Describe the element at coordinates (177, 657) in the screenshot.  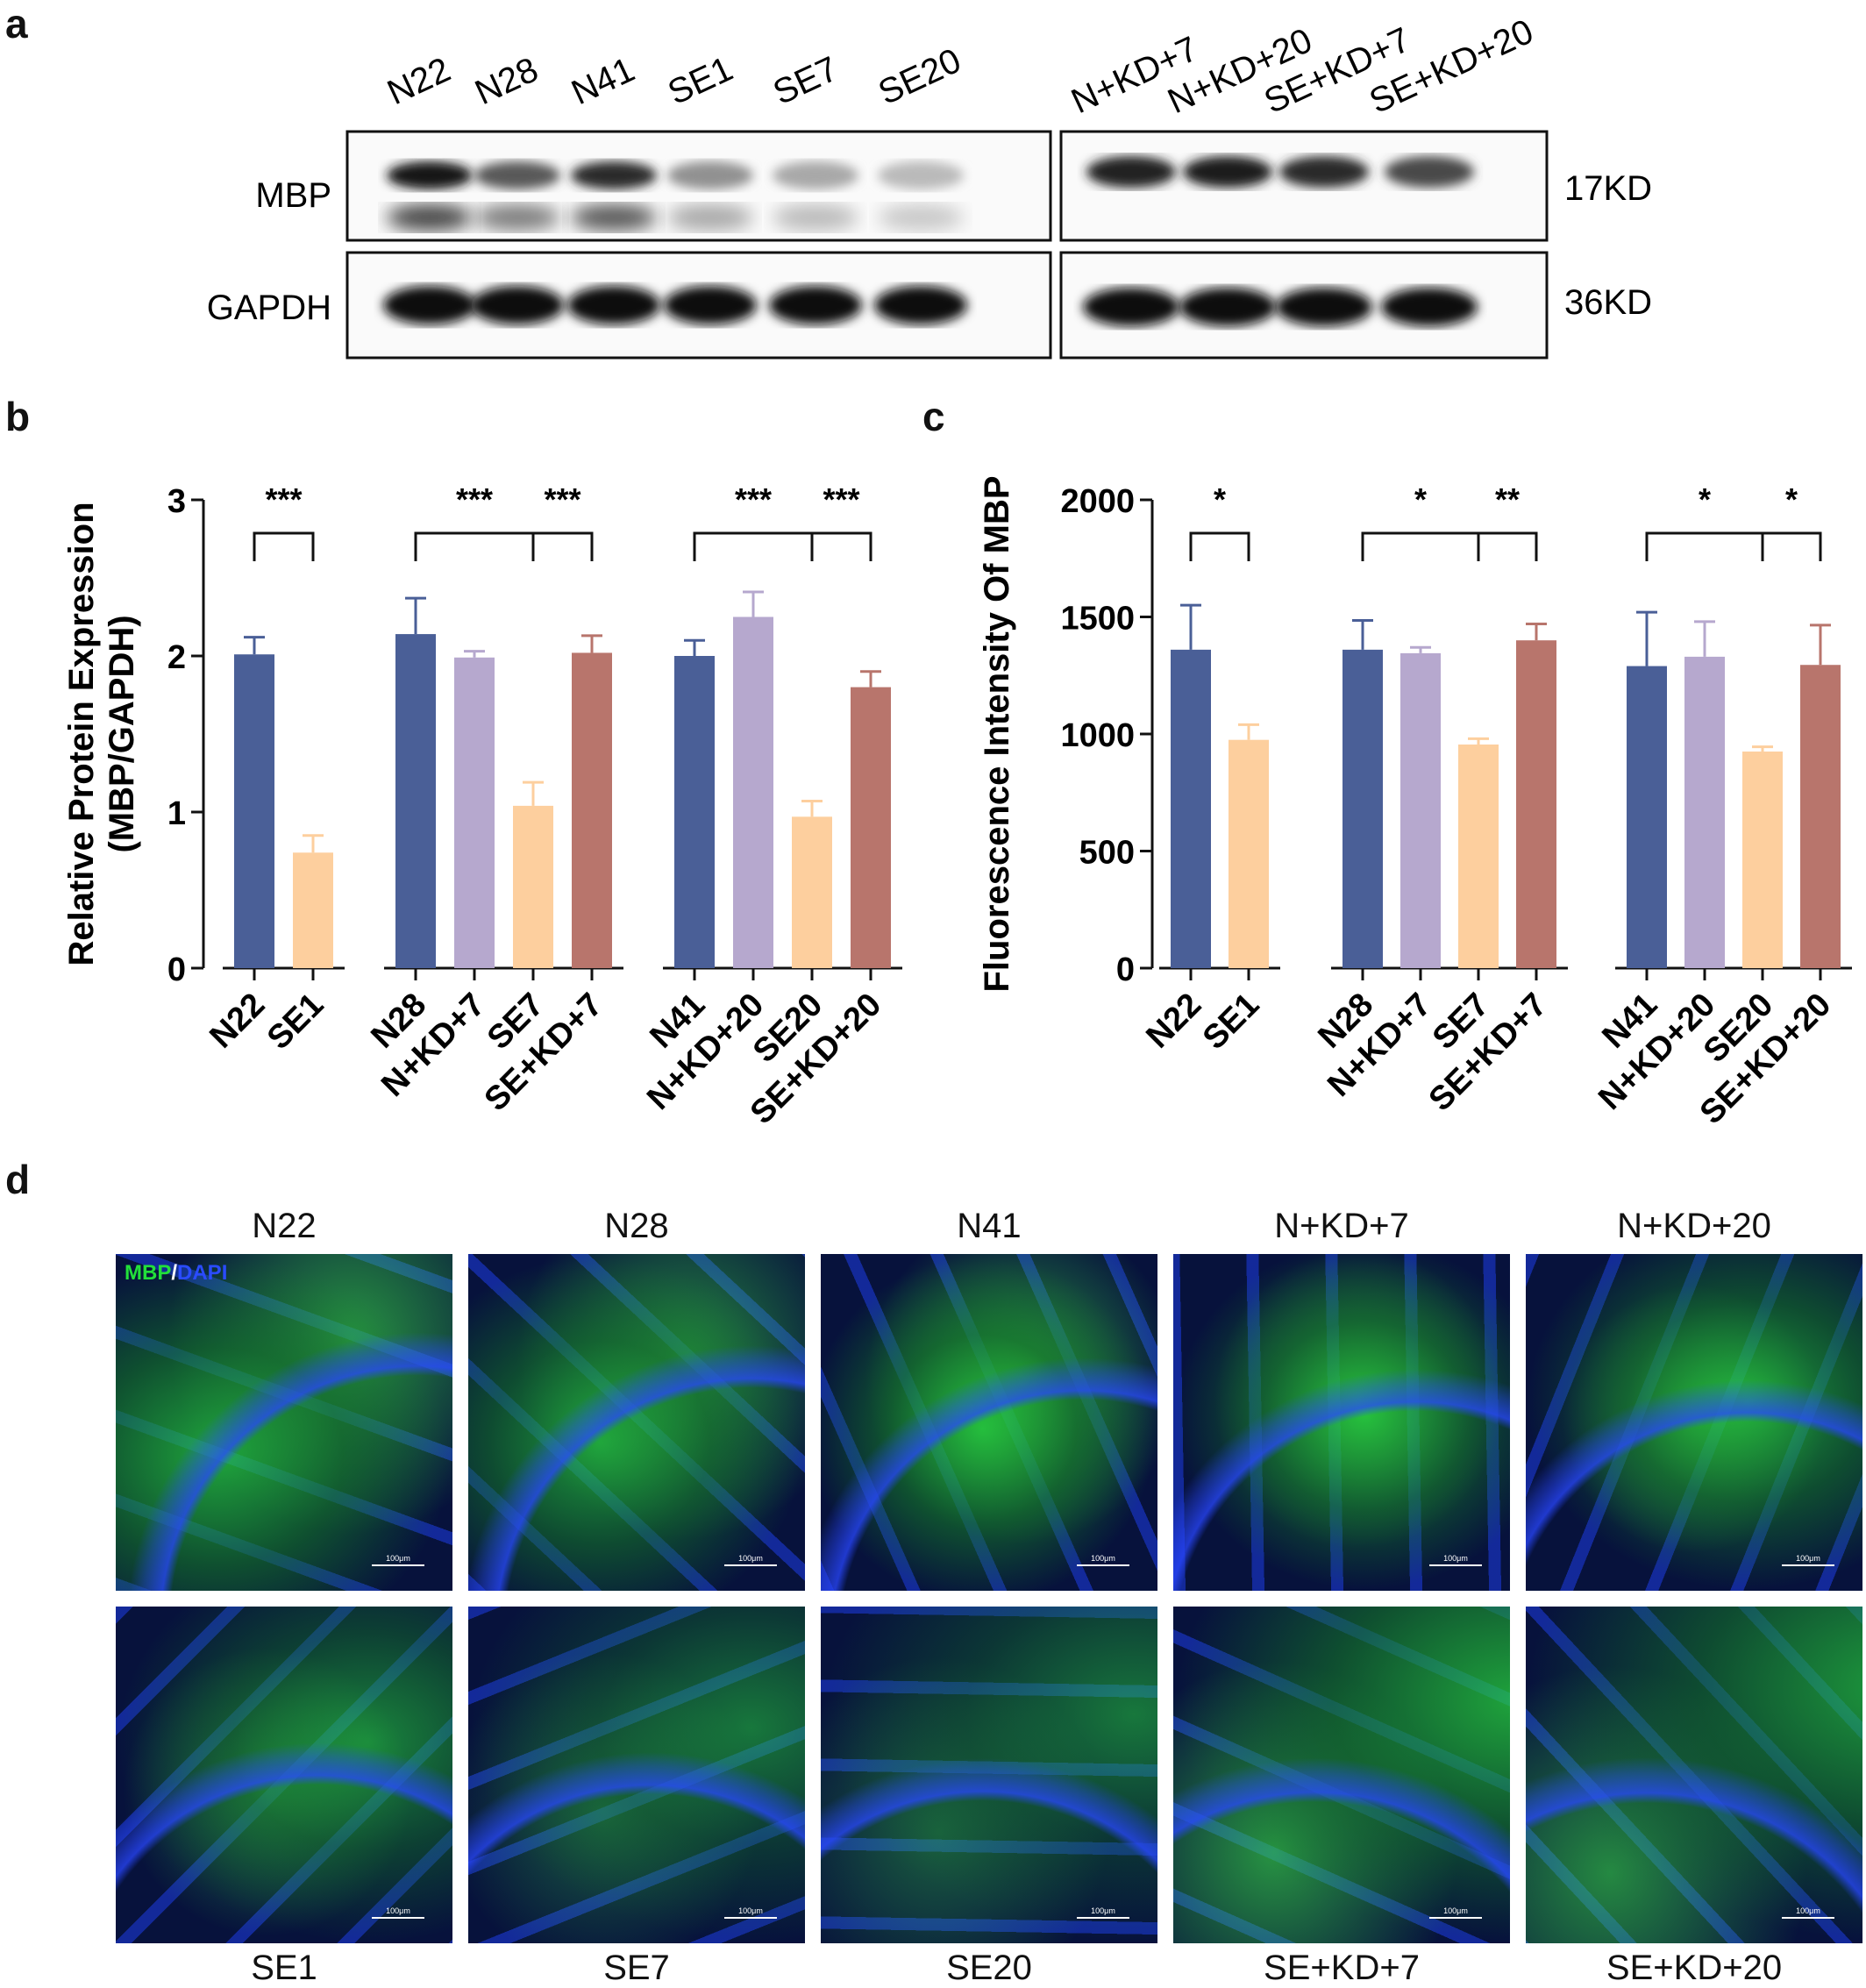
I see `y-tick-label: 2` at that location.